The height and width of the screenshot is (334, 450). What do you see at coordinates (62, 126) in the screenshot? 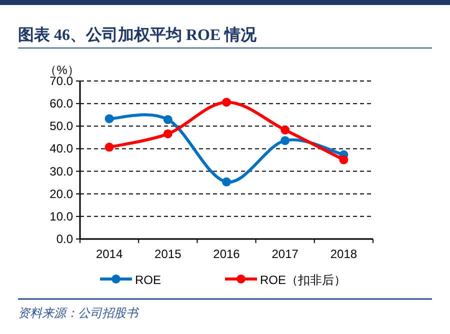
I see `y-tick-label: 50.0` at bounding box center [62, 126].